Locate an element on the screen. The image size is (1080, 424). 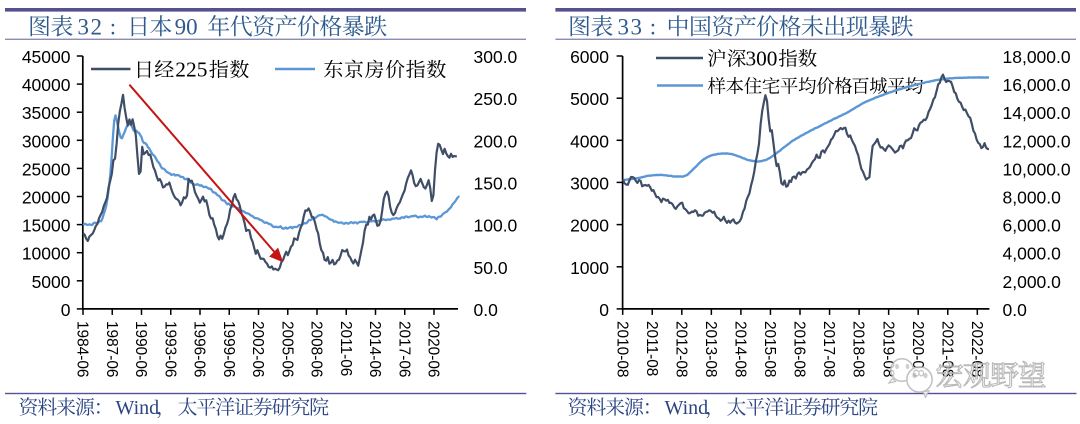
svg-text: 4,000.0 is located at coordinates (1032, 254).